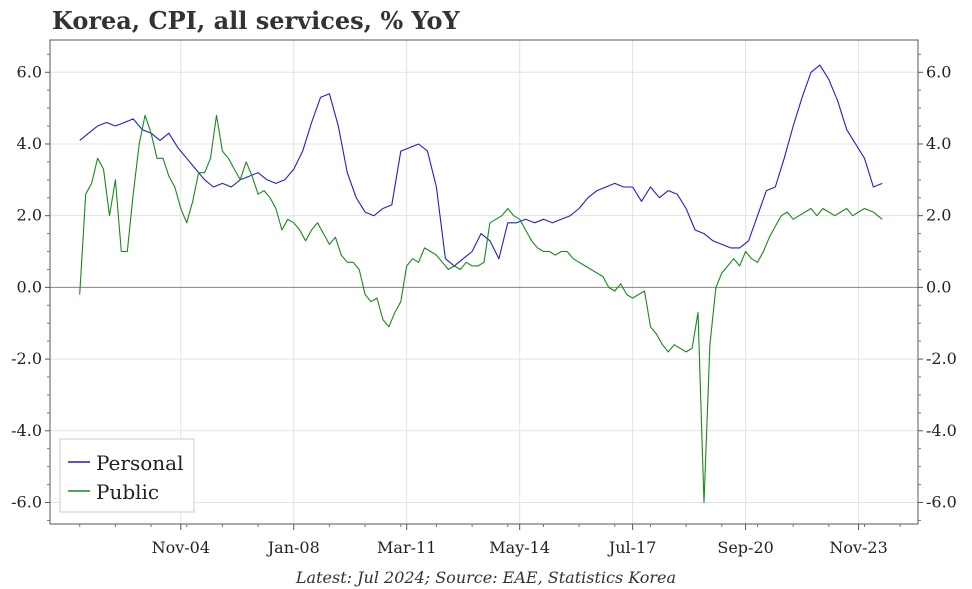 The height and width of the screenshot is (589, 972). What do you see at coordinates (406, 547) in the screenshot?
I see `x-tick-label: Mar-11` at bounding box center [406, 547].